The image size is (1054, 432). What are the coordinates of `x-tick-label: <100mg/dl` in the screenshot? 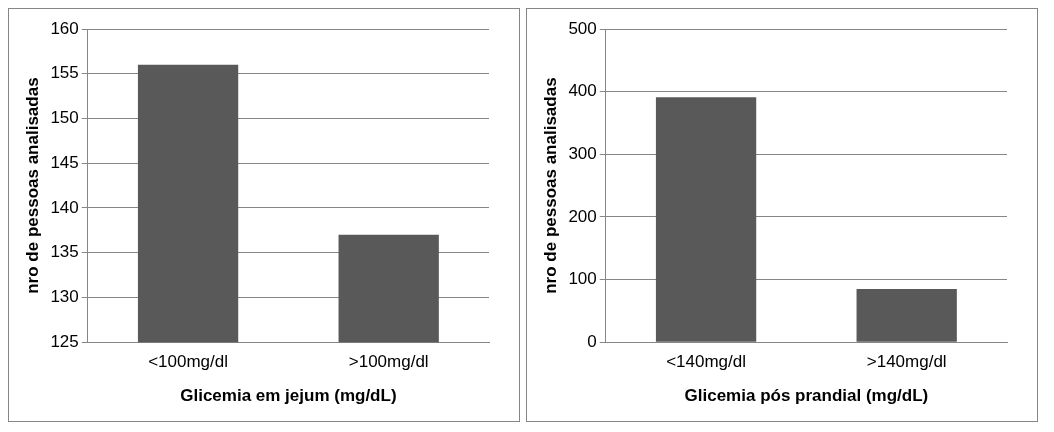 It's located at (188, 362).